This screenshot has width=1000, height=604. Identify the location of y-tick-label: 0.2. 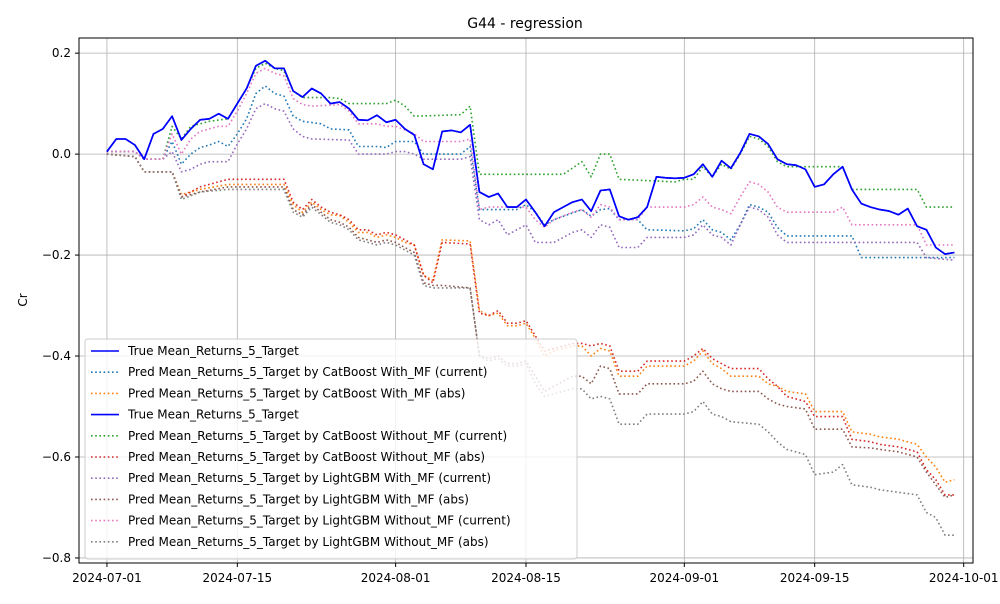
(61, 53).